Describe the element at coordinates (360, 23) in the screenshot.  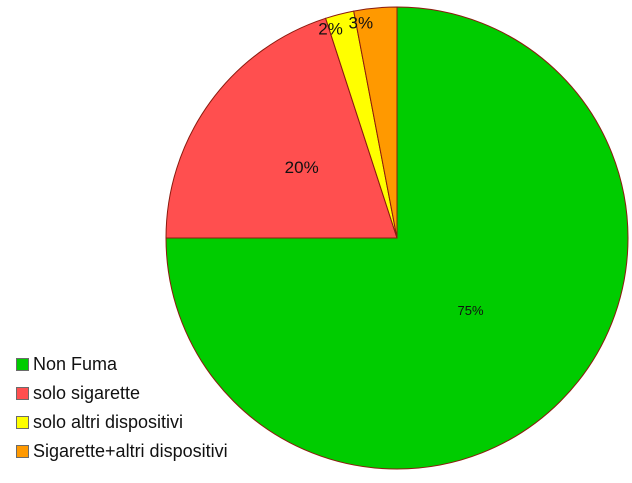
I see `data-label: 3%` at that location.